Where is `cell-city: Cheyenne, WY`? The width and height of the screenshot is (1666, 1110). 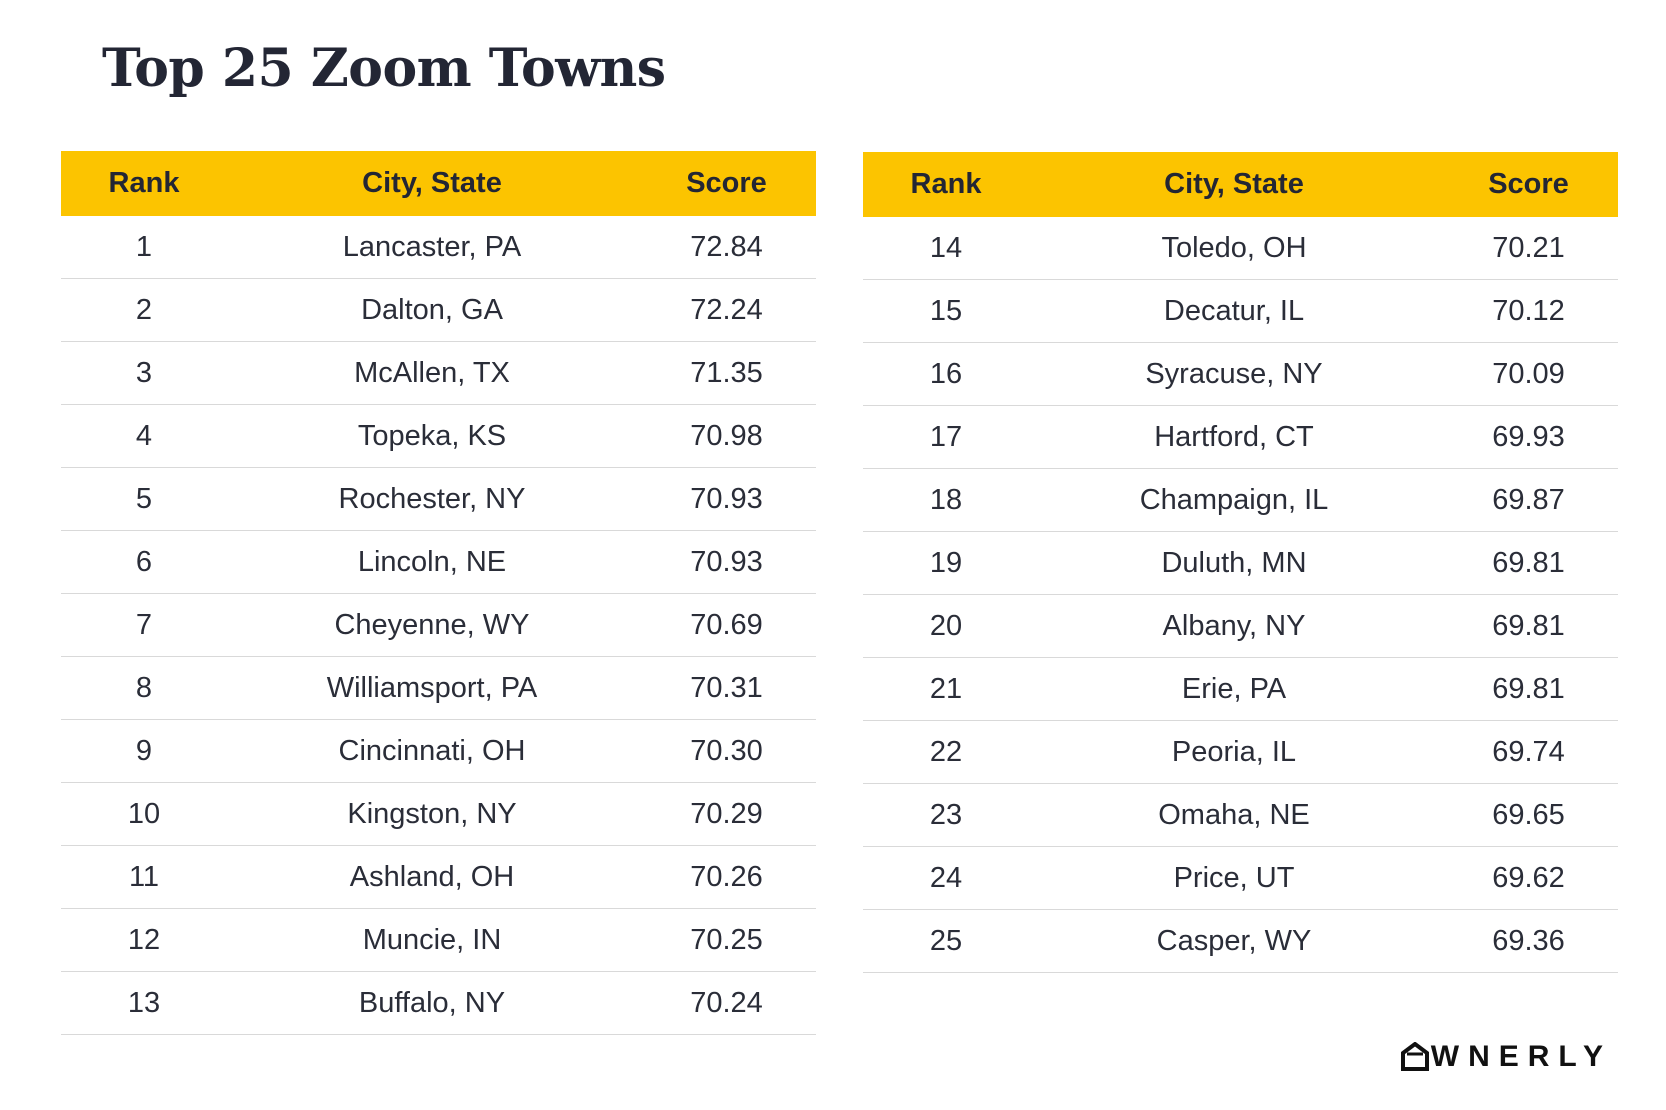
cell-city: Cheyenne, WY is located at coordinates (432, 625).